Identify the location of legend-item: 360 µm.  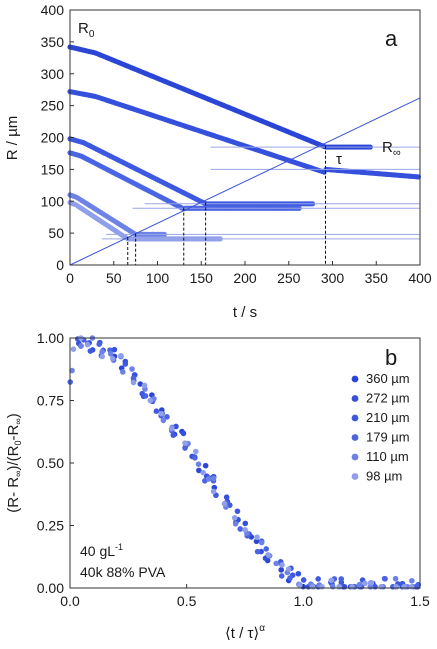
(380, 378).